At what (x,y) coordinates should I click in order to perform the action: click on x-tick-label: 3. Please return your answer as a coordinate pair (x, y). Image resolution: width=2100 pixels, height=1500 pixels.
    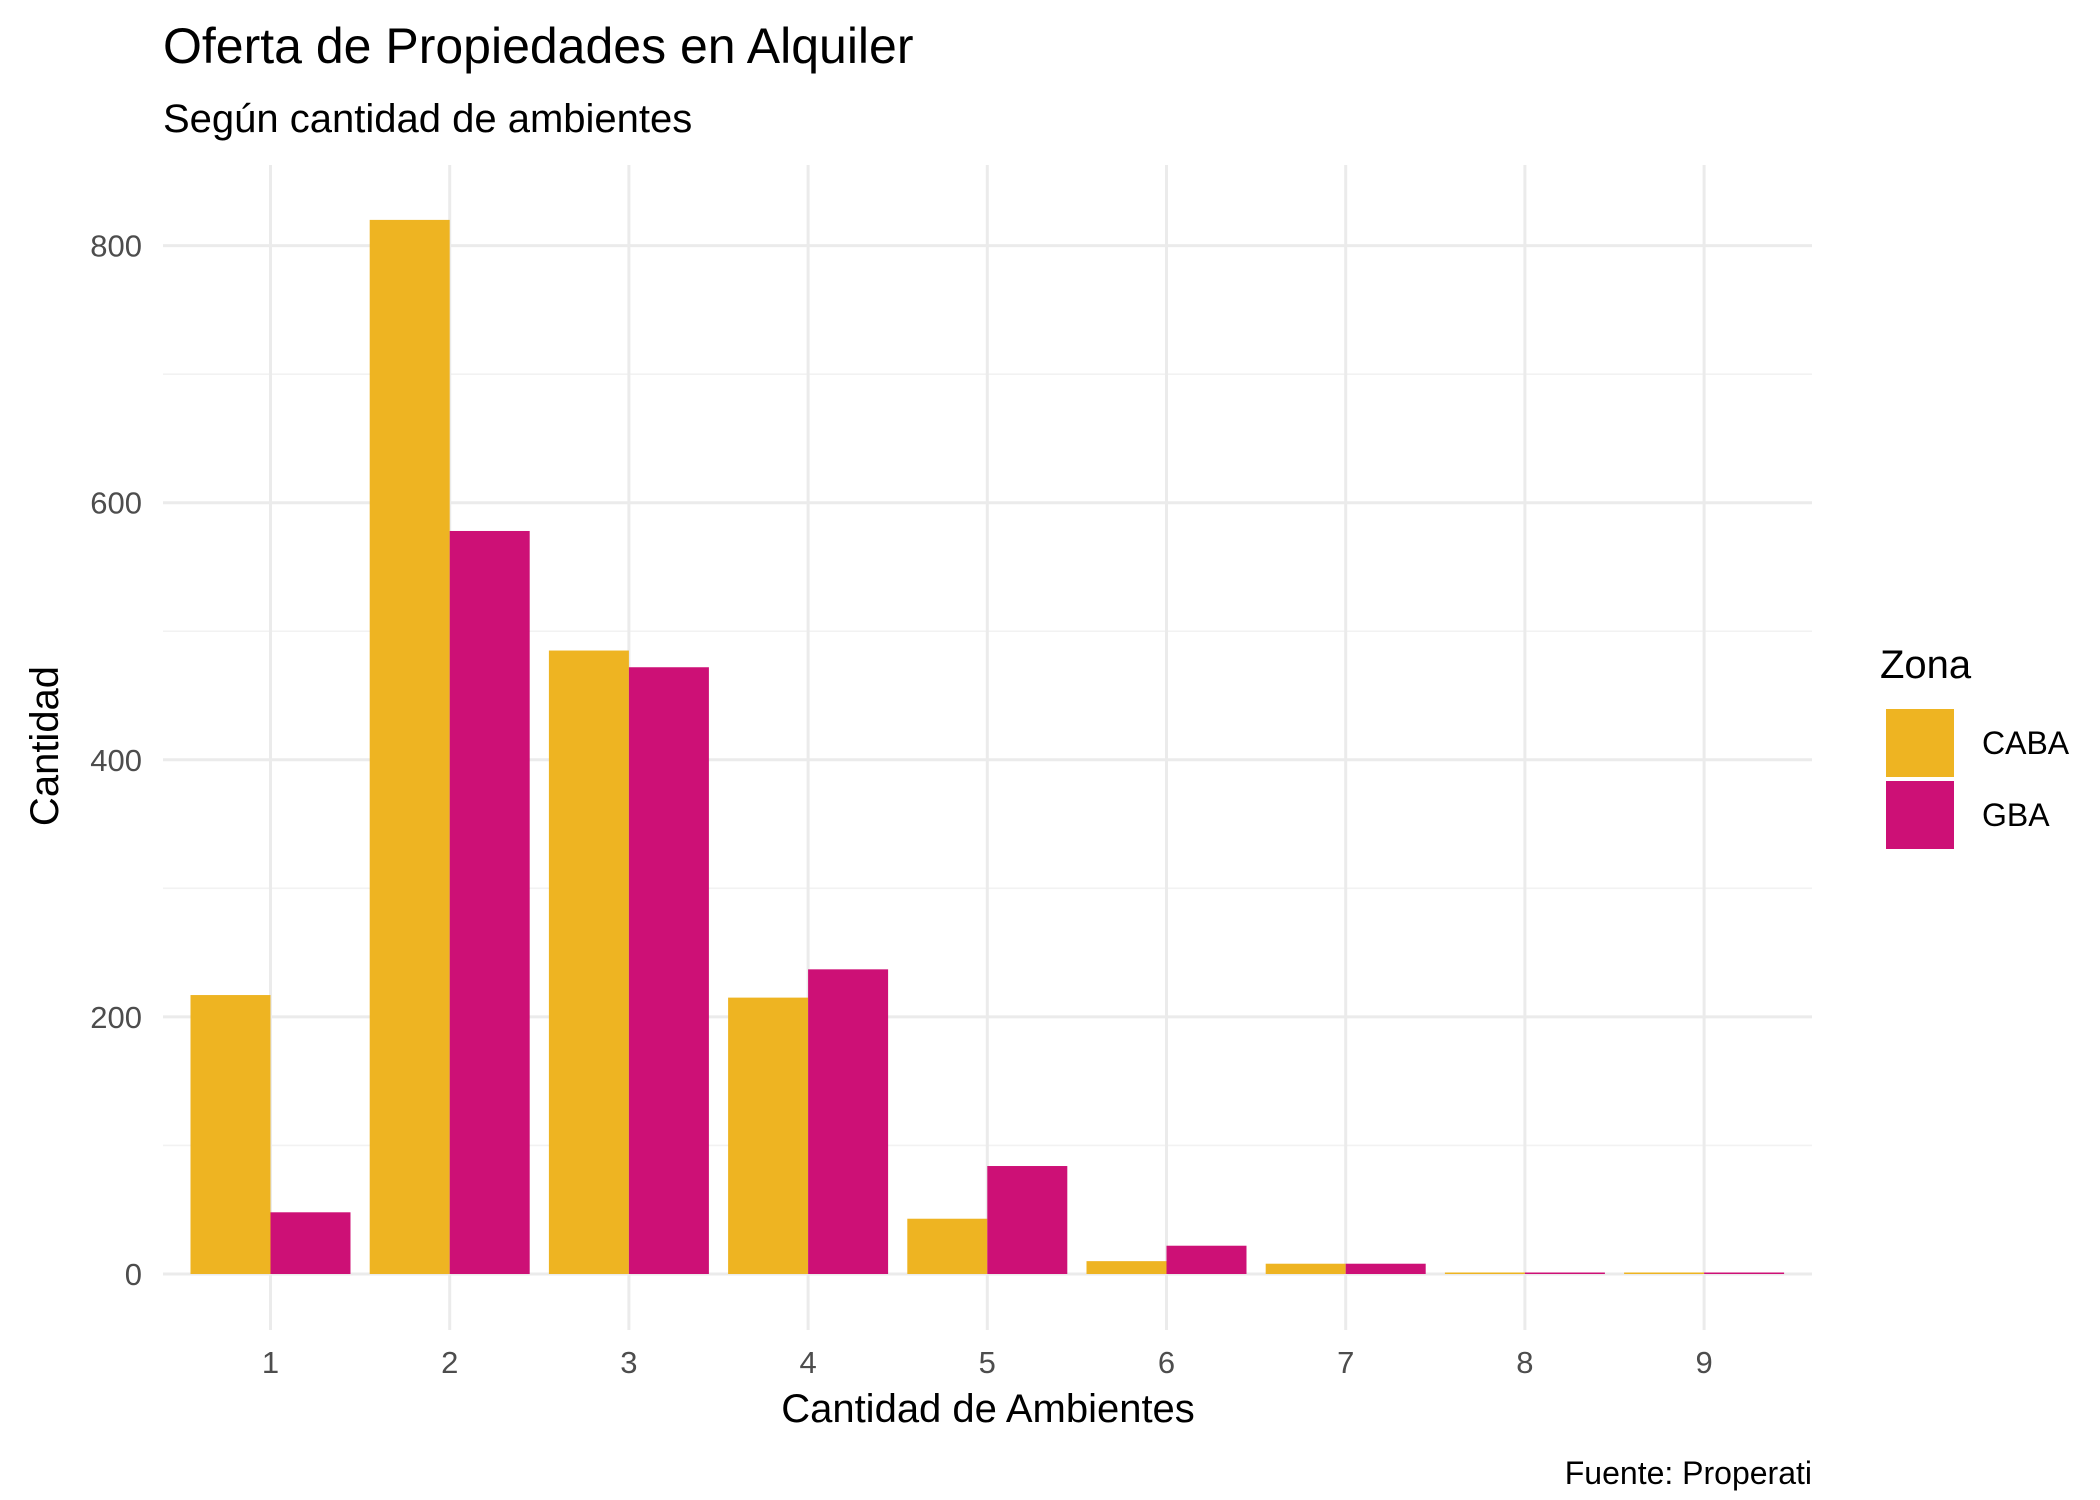
    Looking at the image, I should click on (628, 1362).